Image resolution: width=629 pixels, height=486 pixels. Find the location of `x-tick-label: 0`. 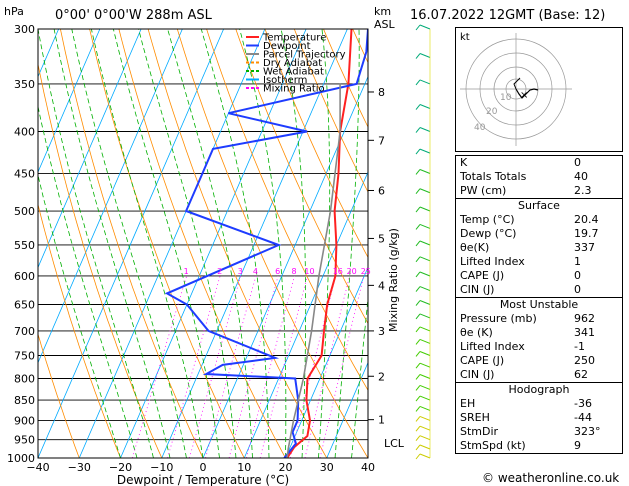

x-tick-label: 0 is located at coordinates (203, 467).